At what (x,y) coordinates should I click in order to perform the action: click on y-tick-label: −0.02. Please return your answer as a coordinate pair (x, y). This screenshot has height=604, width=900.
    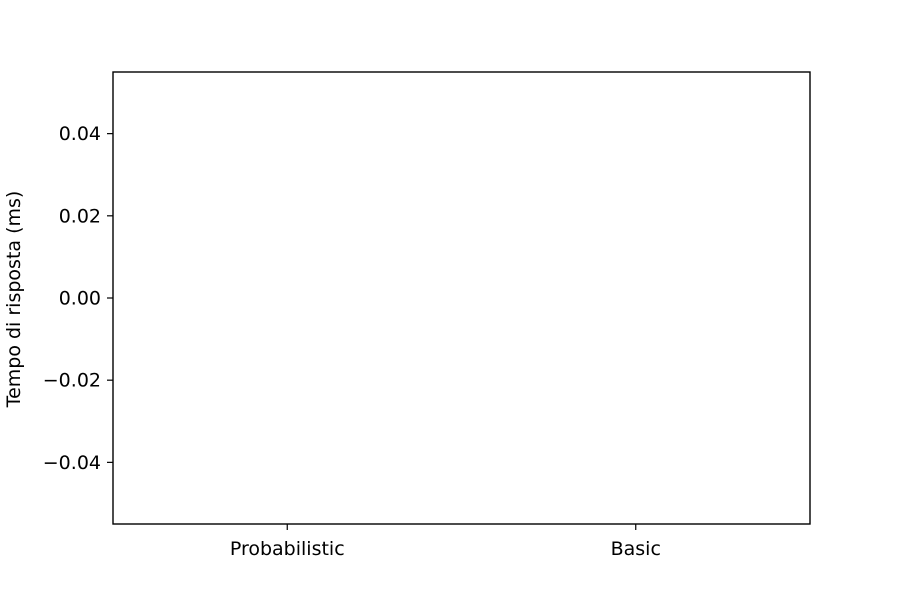
    Looking at the image, I should click on (72, 381).